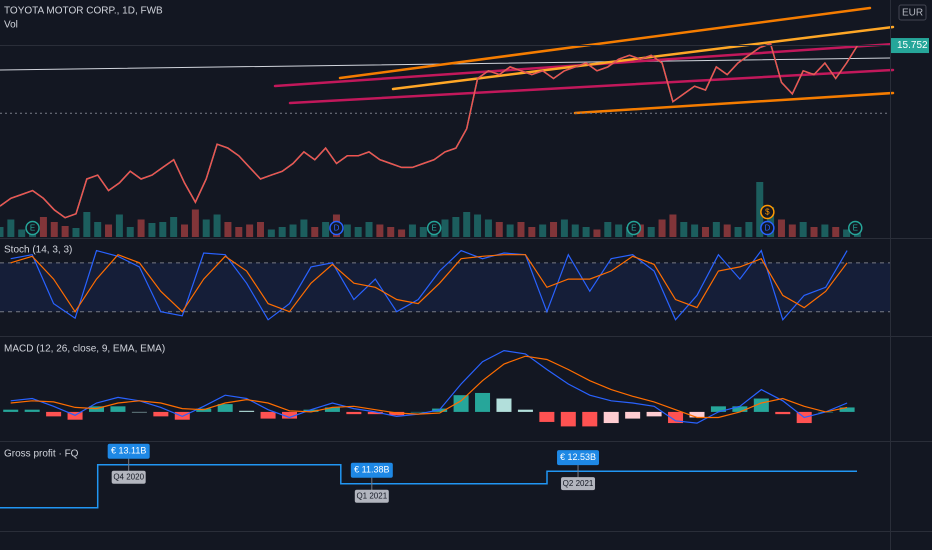 This screenshot has width=932, height=550. I want to click on band-fill, so click(445, 287).